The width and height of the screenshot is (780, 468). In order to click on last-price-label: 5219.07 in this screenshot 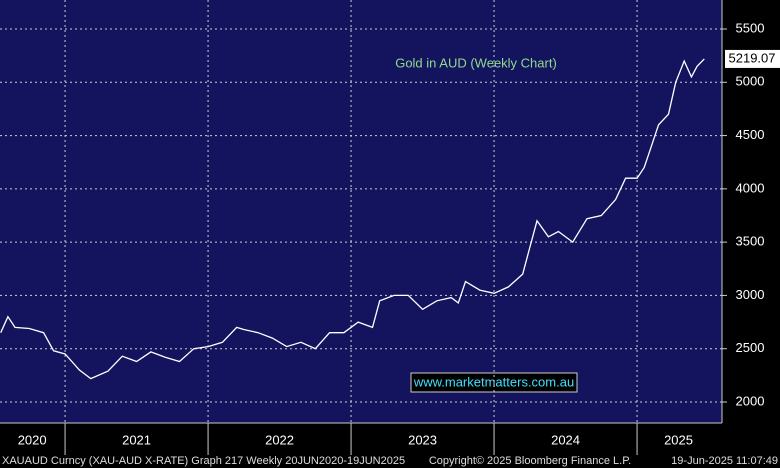, I will do `click(752, 57)`.